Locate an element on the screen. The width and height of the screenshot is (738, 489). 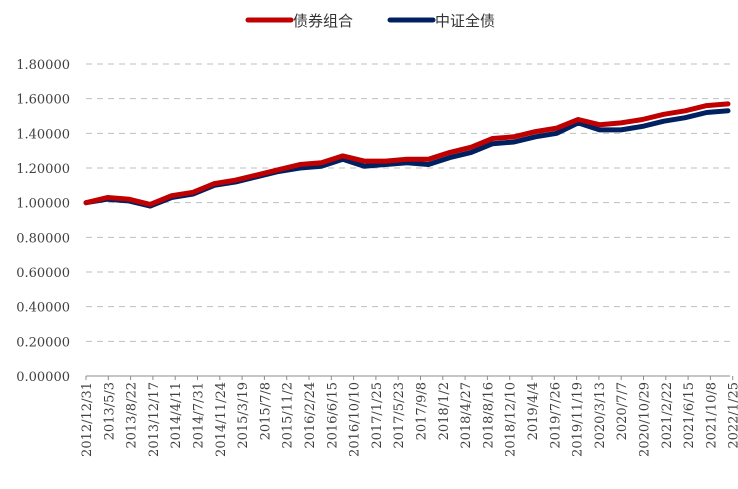
x-tick-label: 2019/7/26 is located at coordinates (555, 415).